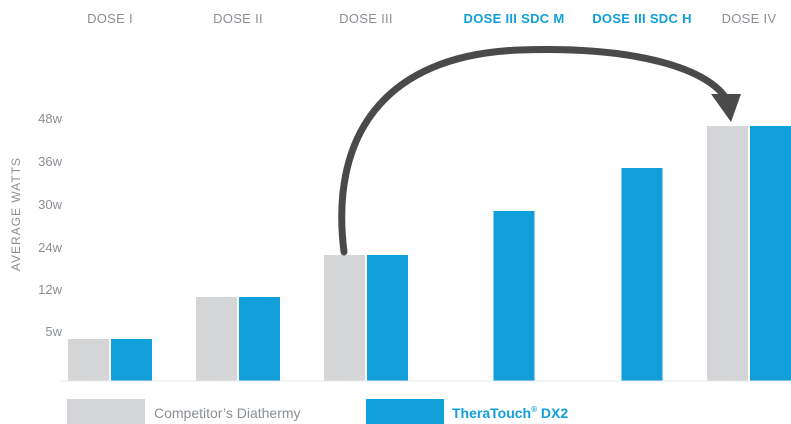 Image resolution: width=791 pixels, height=424 pixels. What do you see at coordinates (514, 18) in the screenshot?
I see `category-label: DOSE III SDC M` at bounding box center [514, 18].